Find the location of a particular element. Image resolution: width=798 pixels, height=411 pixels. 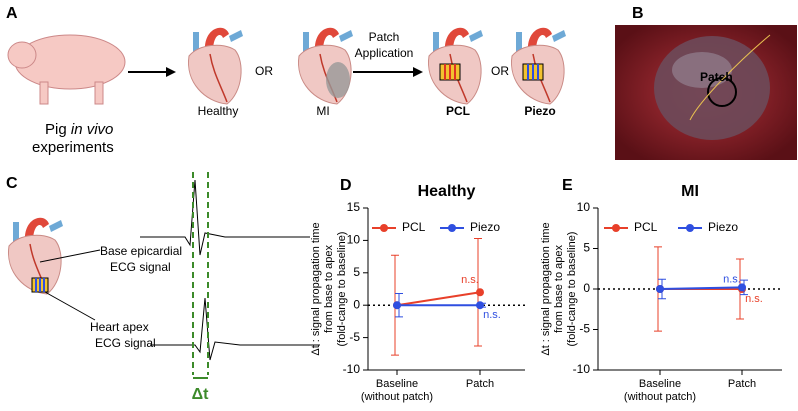

label-pcl: PCL is located at coordinates (458, 111).